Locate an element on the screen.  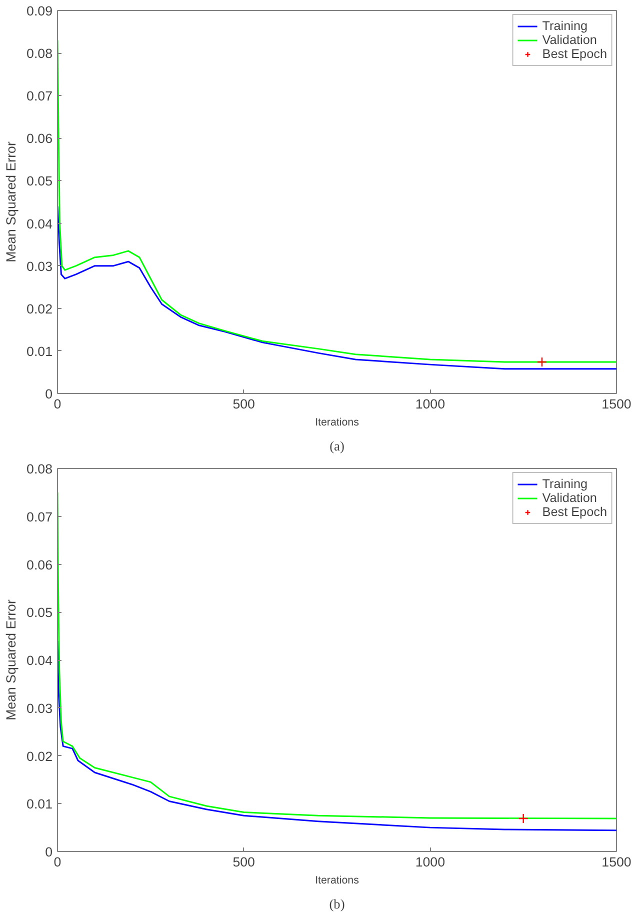
text: (b) is located at coordinates (337, 904).